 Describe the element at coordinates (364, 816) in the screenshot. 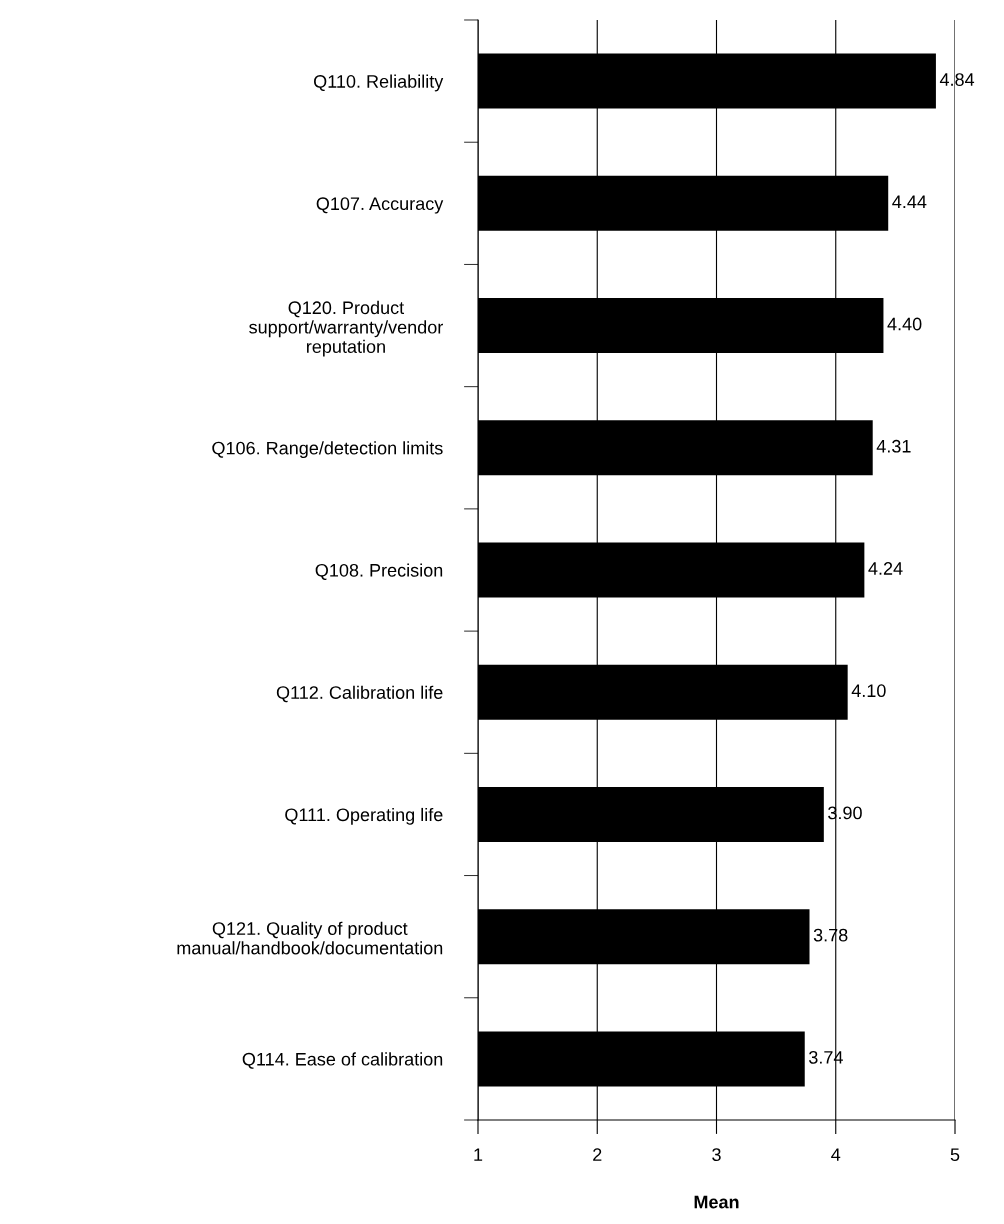

I see `y-tick-label: Q111. Operating life` at that location.